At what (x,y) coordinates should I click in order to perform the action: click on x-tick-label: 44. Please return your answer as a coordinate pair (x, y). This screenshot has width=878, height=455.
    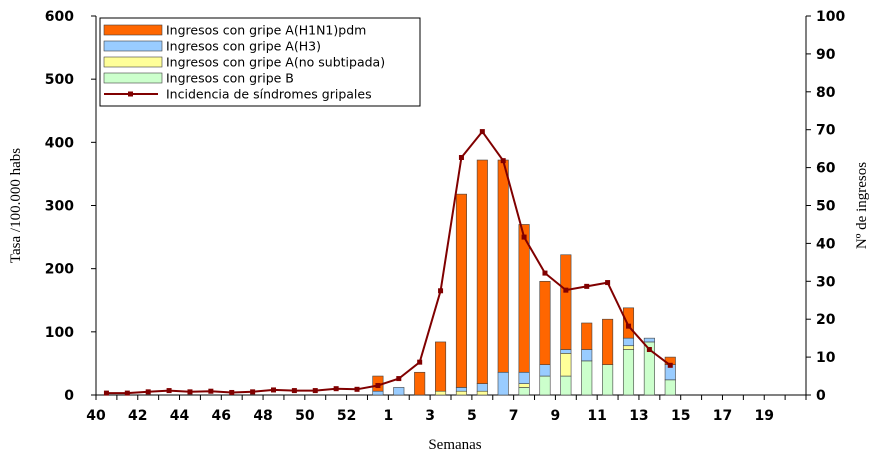
    Looking at the image, I should click on (180, 416).